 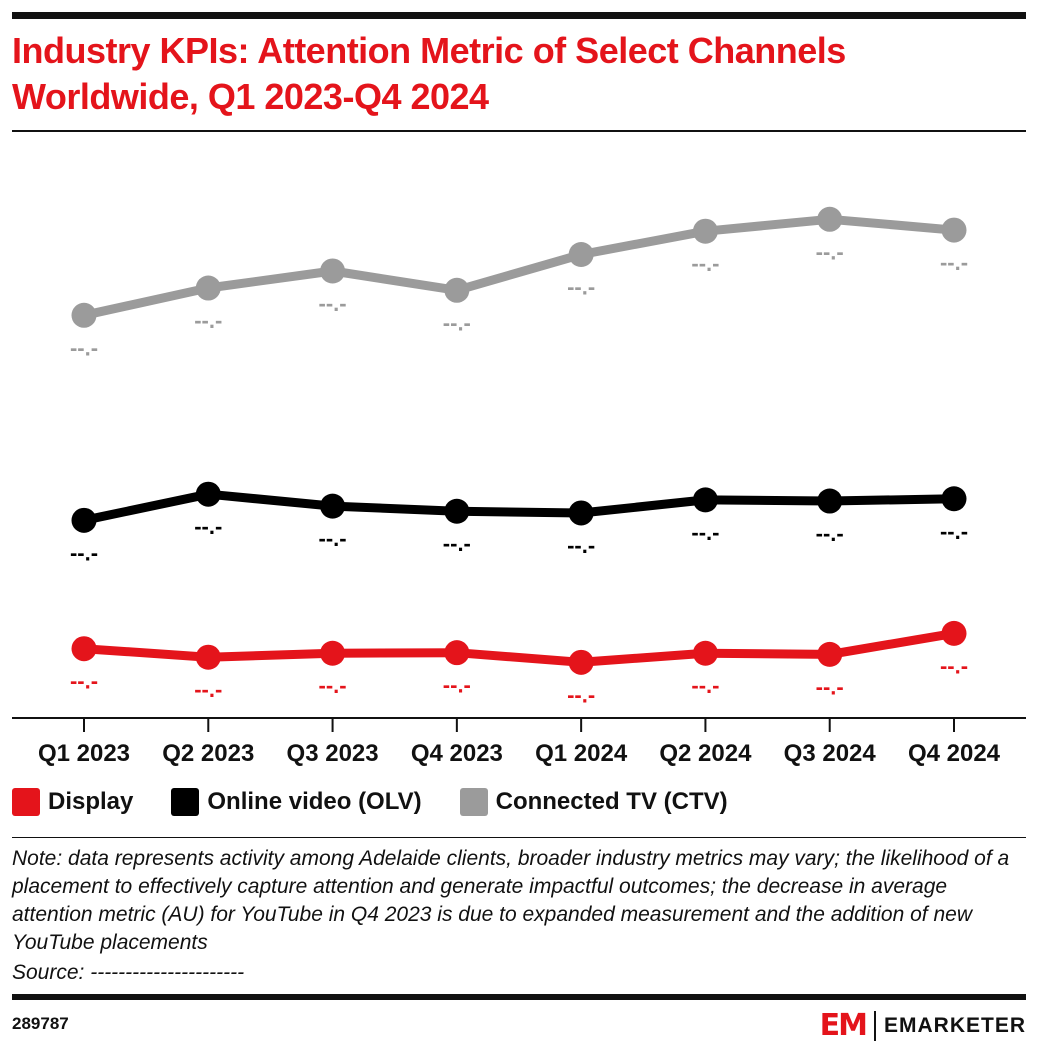 I want to click on x-tick-label-4: Q4 2023, so click(x=457, y=753).